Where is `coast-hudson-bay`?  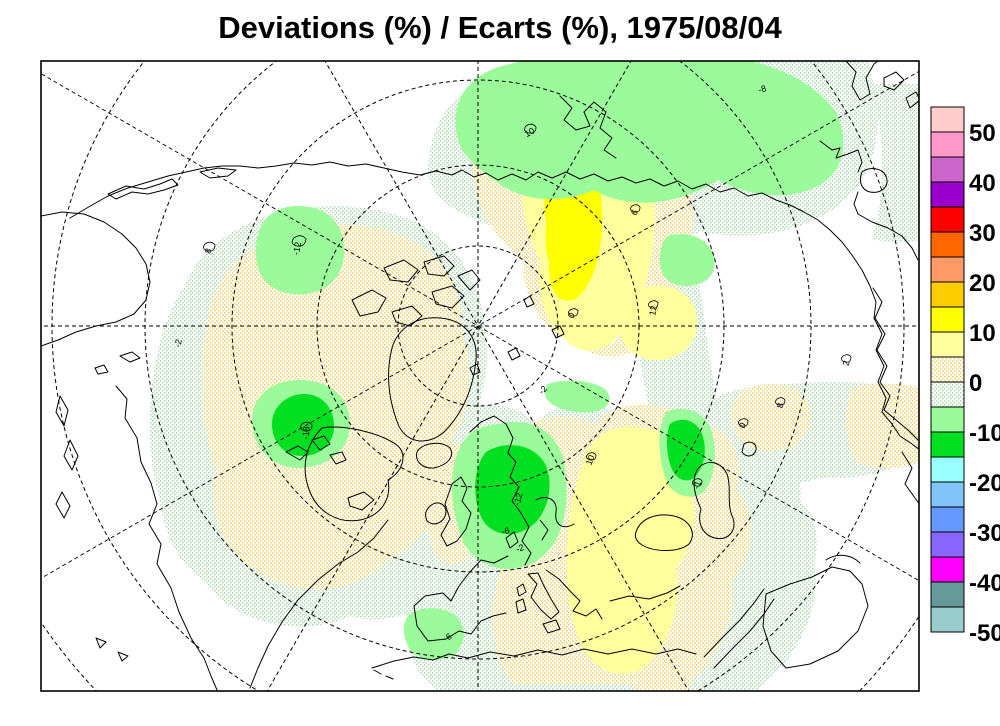
coast-hudson-bay is located at coordinates (354, 474).